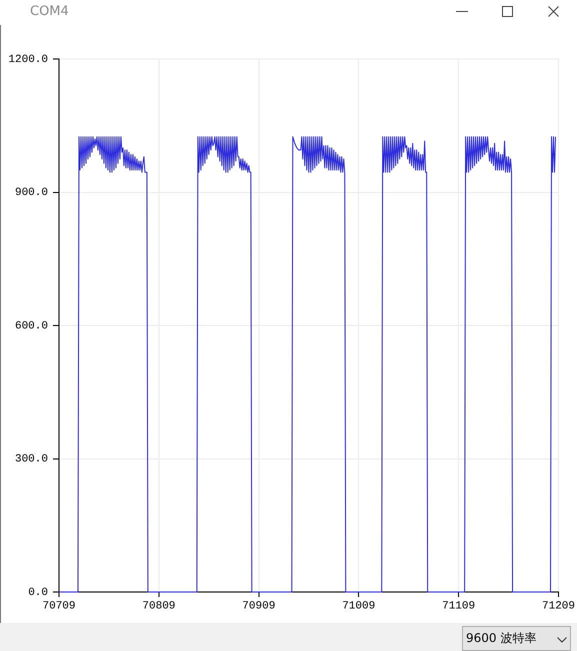 The image size is (577, 651). Describe the element at coordinates (59, 606) in the screenshot. I see `x-tick-label: 70709` at that location.